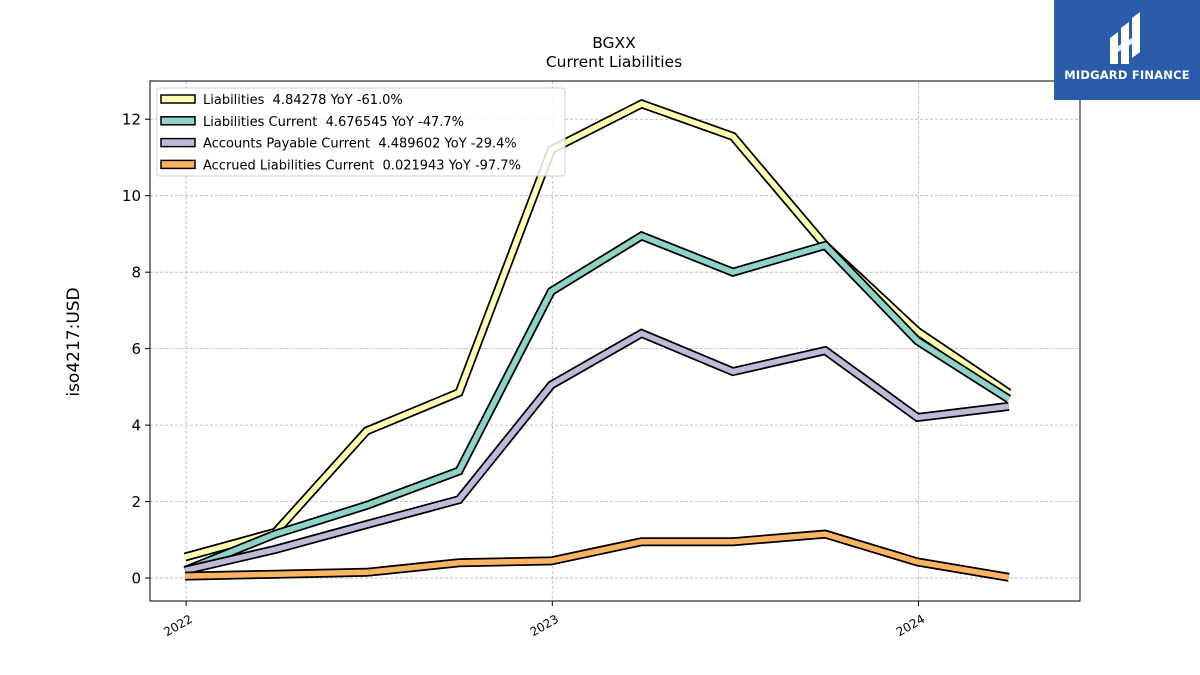 The width and height of the screenshot is (1200, 675). I want to click on y-axis-label: iso4217:USD, so click(74, 341).